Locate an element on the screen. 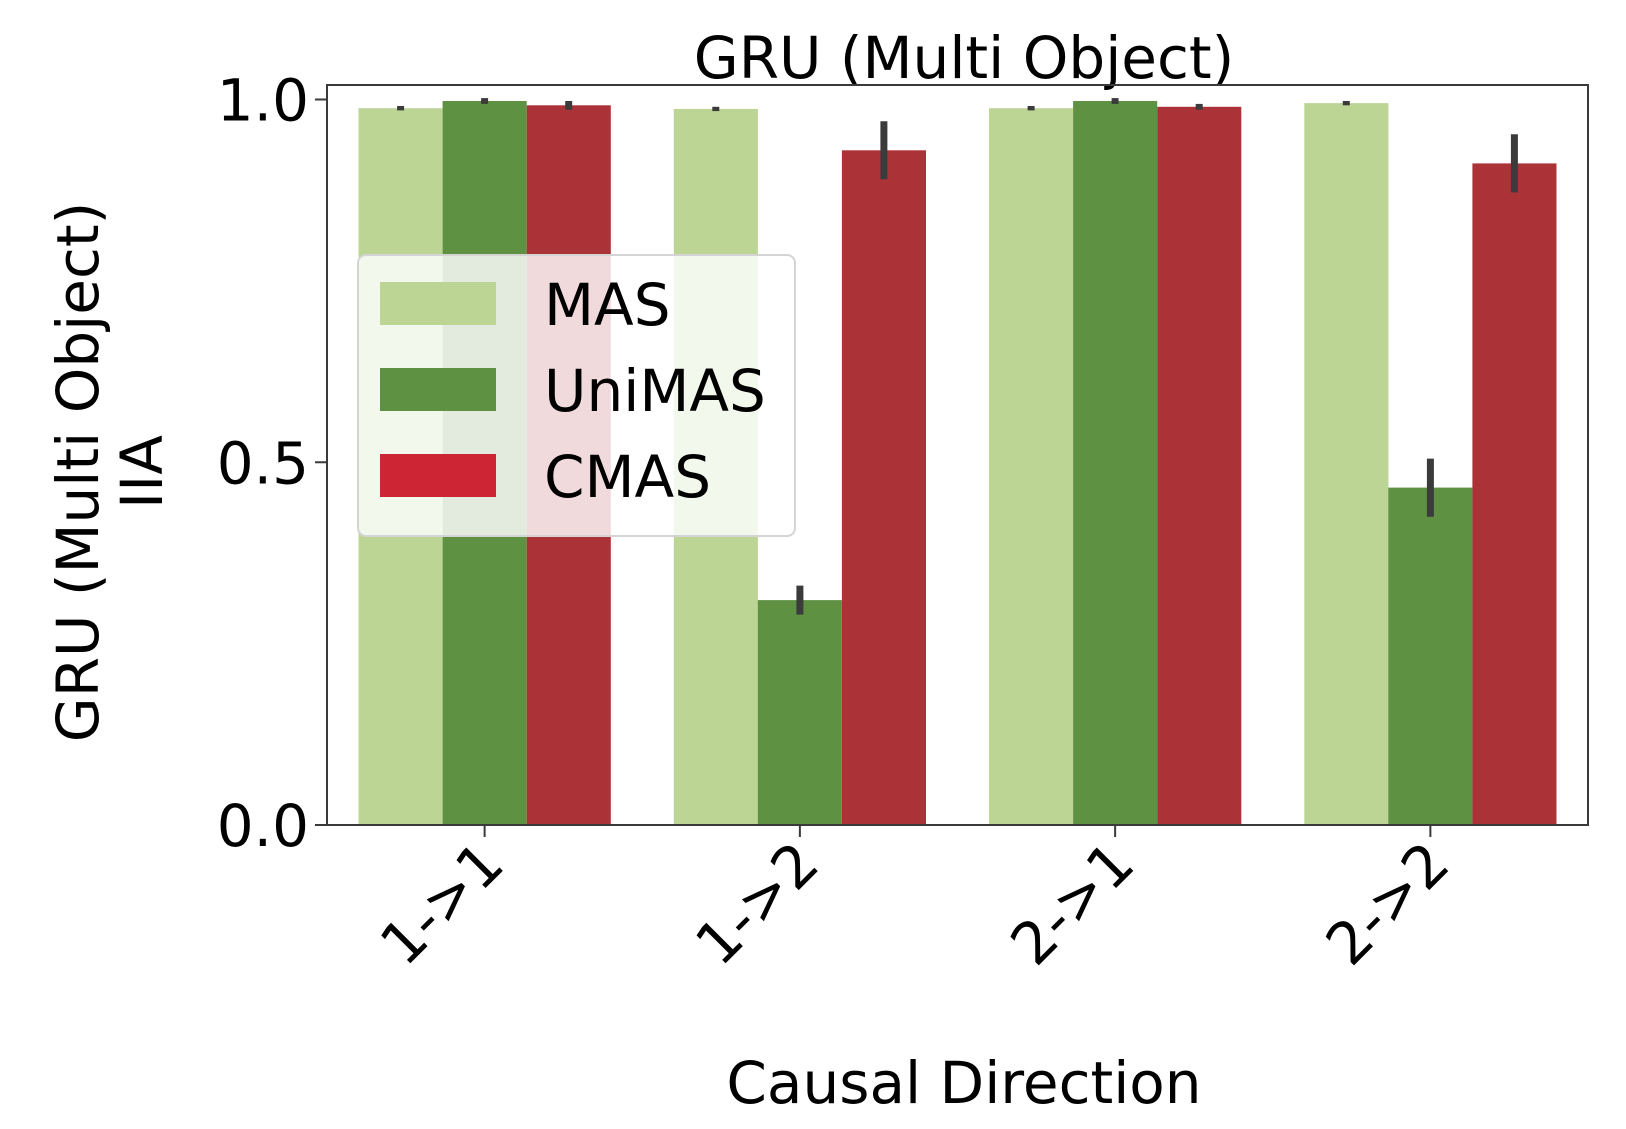  y-ticks-group: 0.0 0.5 1.0 is located at coordinates (272, 463).